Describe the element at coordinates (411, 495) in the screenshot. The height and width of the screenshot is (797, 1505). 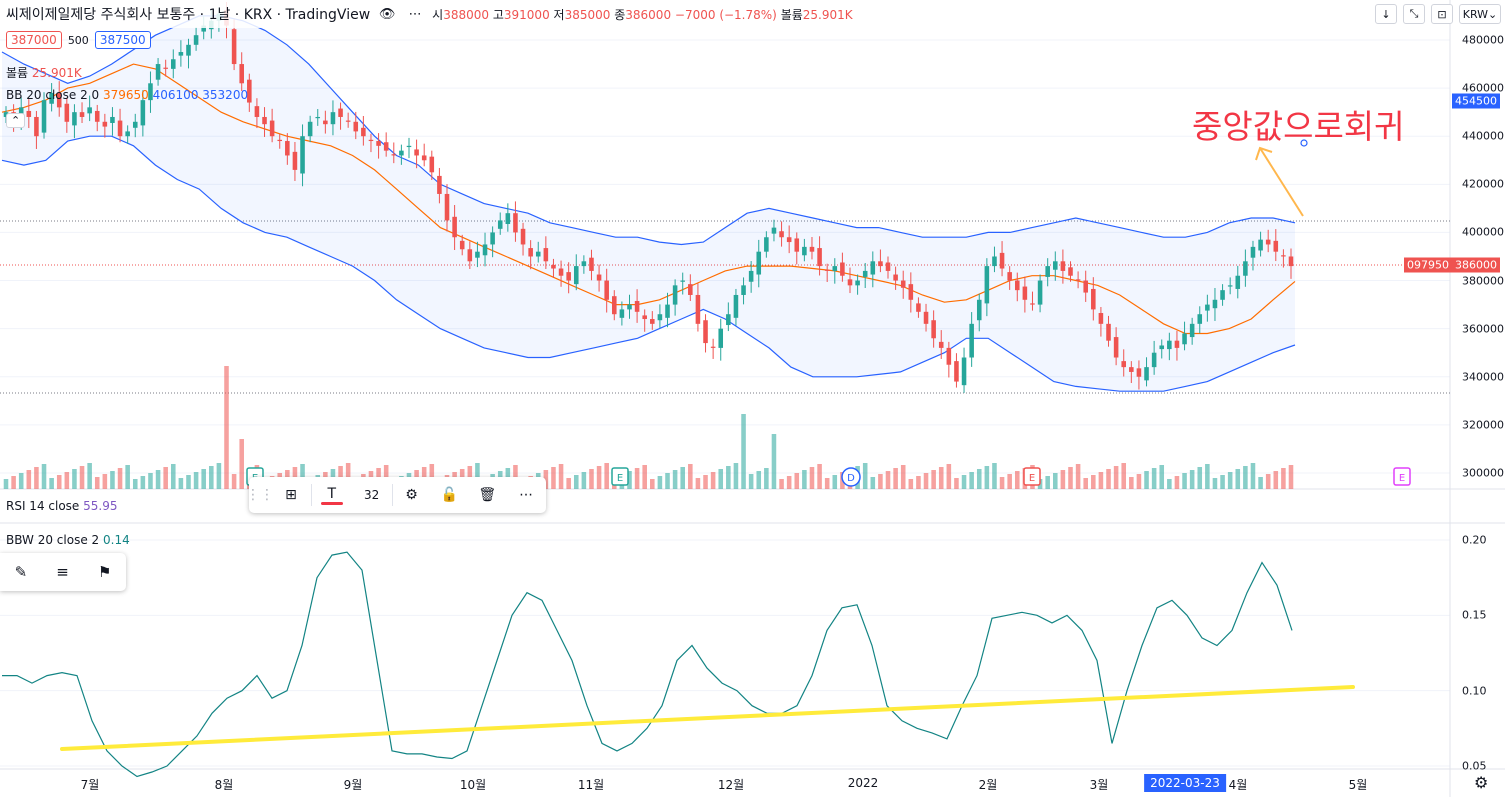
I see `settings-gear-icon: ⚙` at that location.